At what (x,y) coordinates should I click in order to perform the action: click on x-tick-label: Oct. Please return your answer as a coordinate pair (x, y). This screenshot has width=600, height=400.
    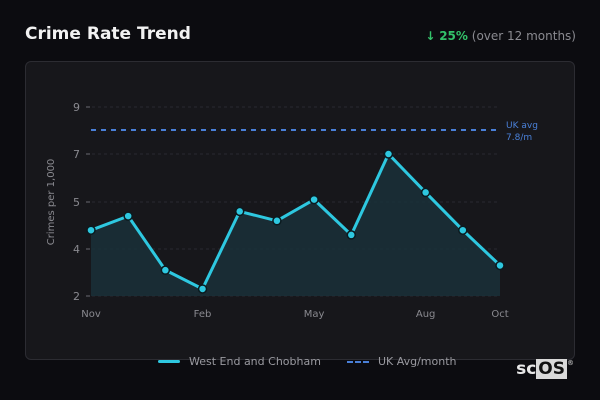
    Looking at the image, I should click on (499, 314).